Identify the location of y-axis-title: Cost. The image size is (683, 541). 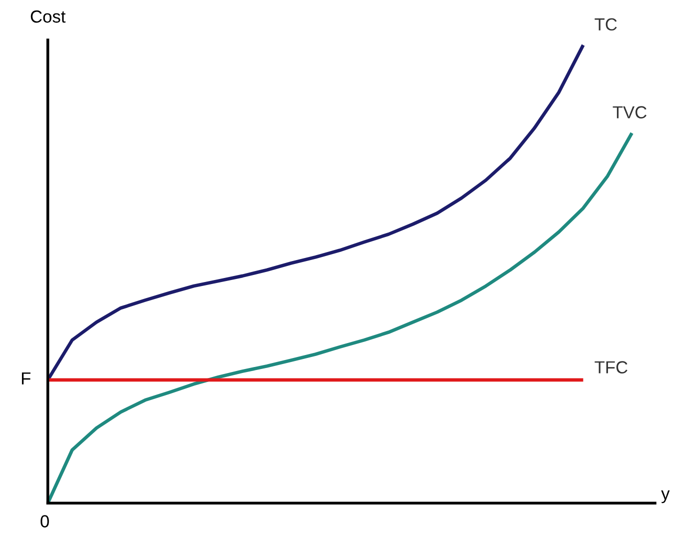
(48, 16).